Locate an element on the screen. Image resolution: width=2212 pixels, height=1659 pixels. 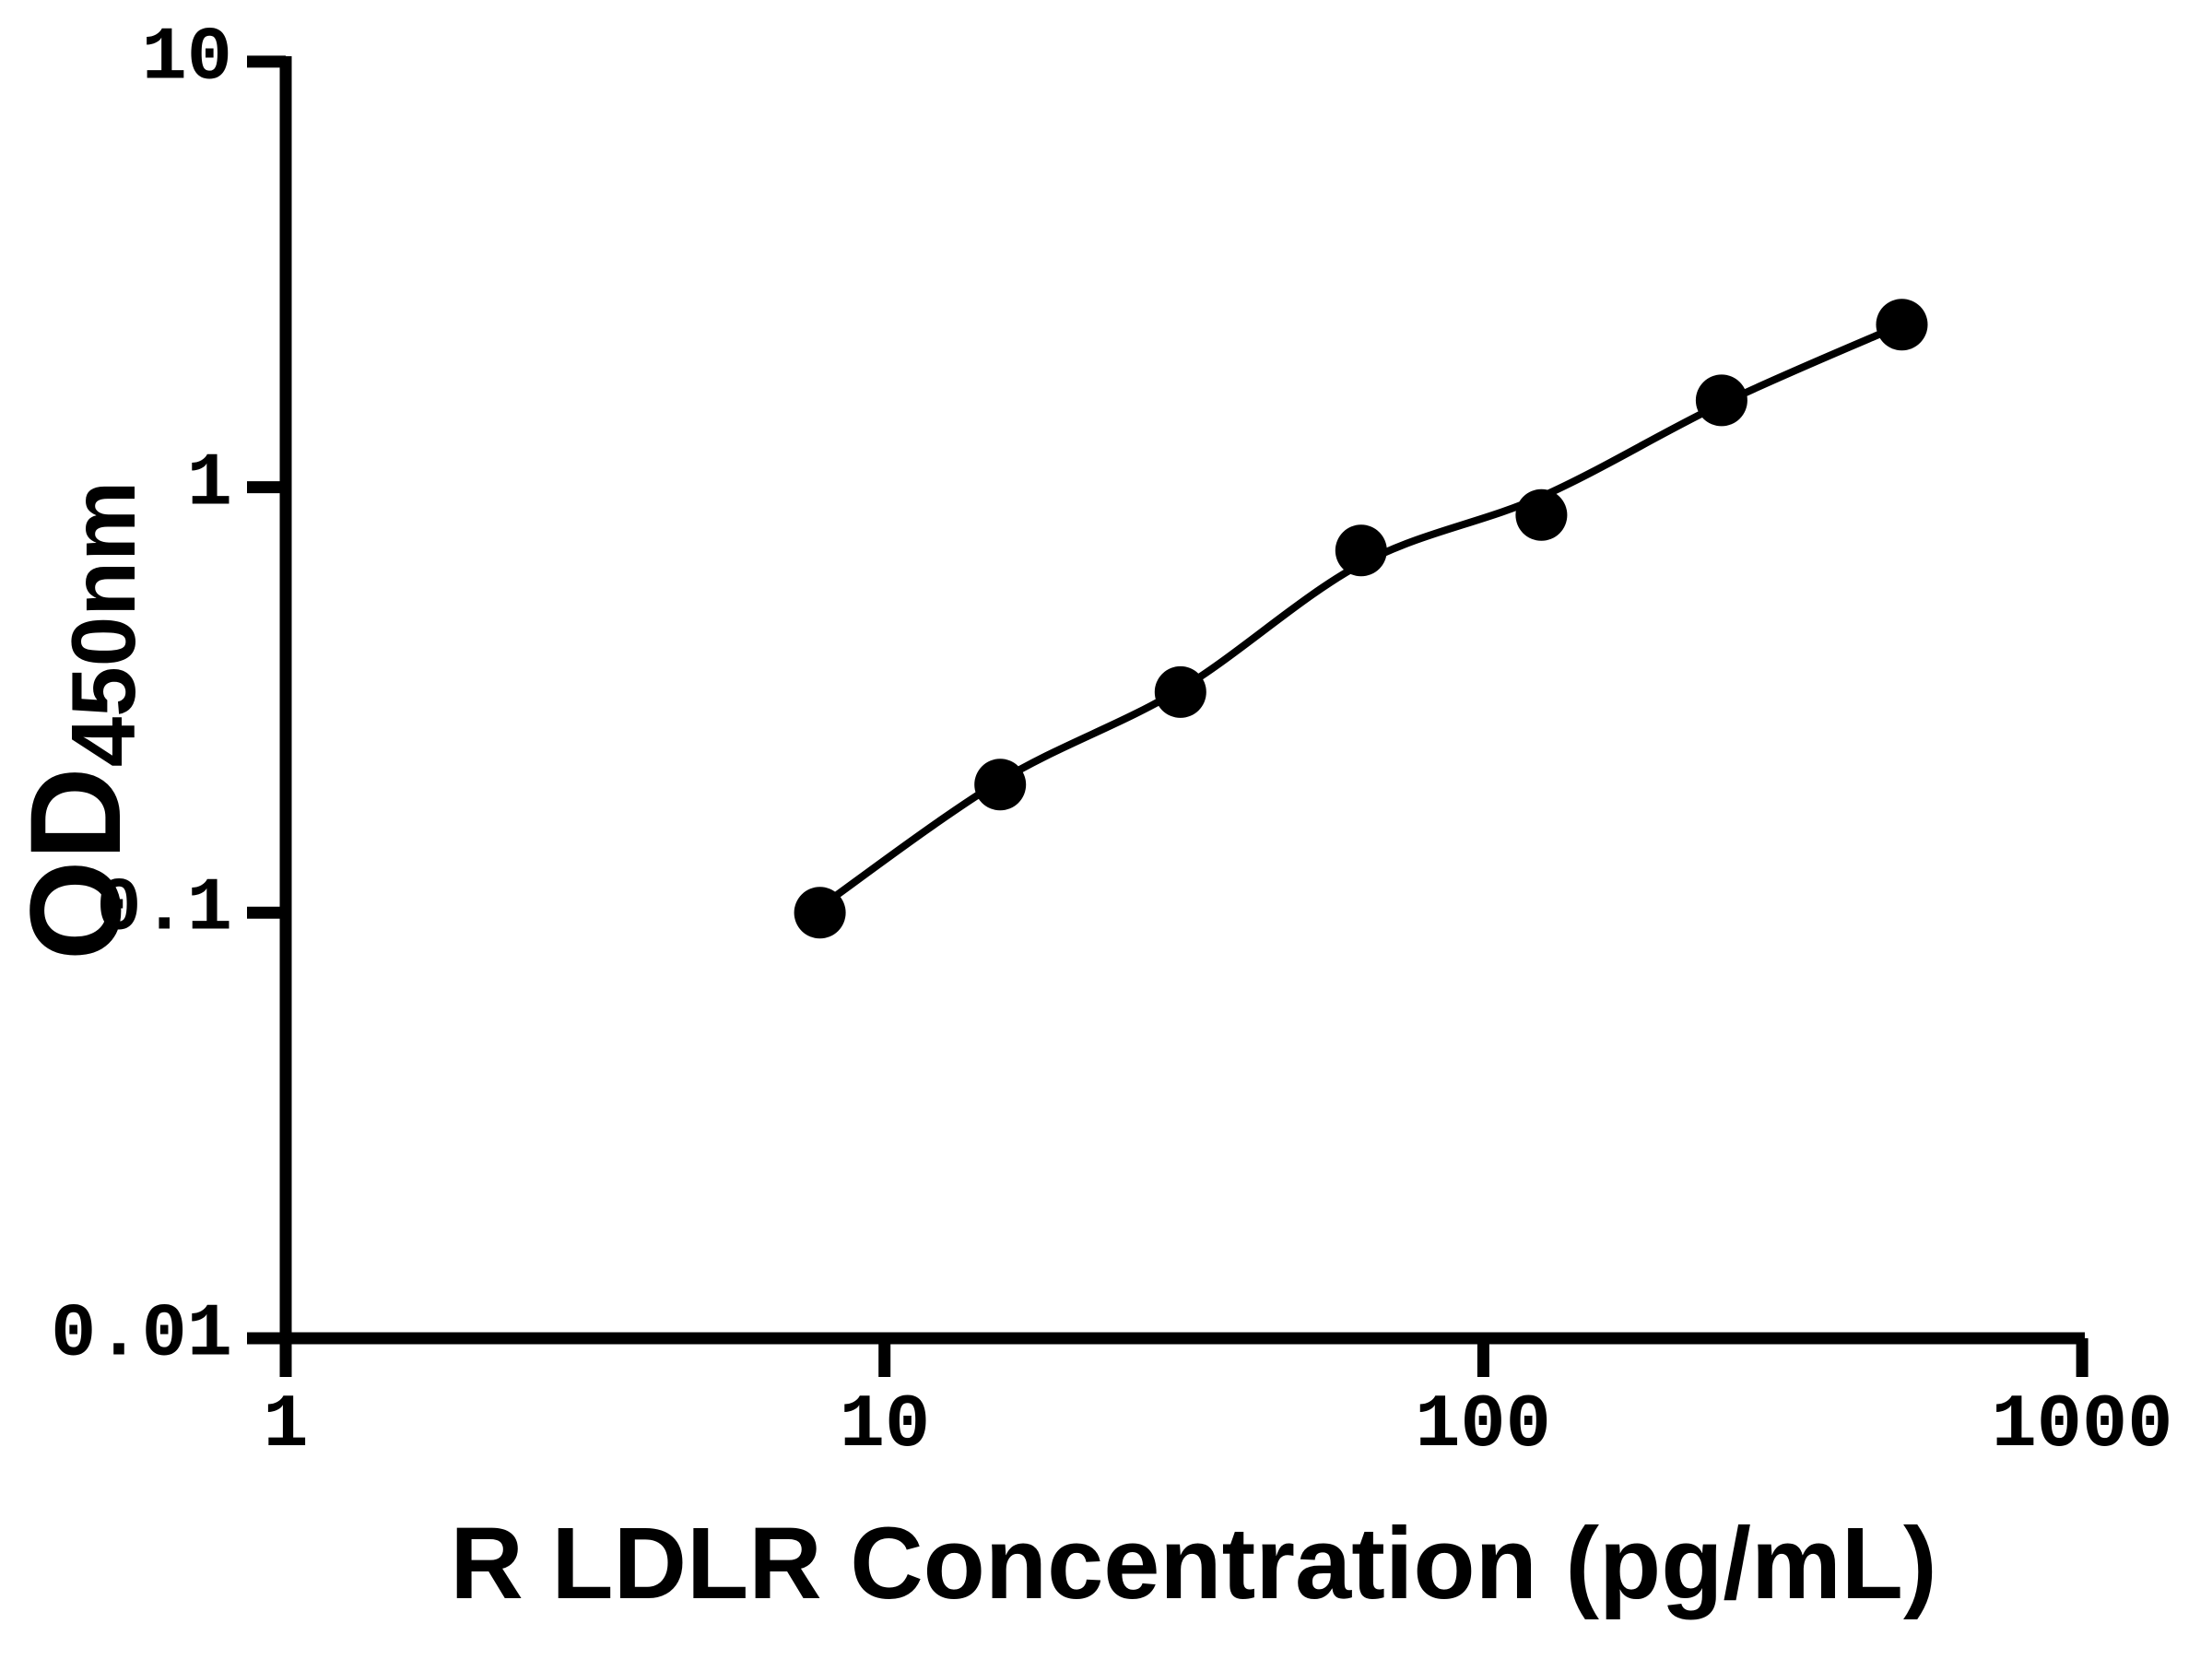
x-tick-label: 10 is located at coordinates (885, 1425).